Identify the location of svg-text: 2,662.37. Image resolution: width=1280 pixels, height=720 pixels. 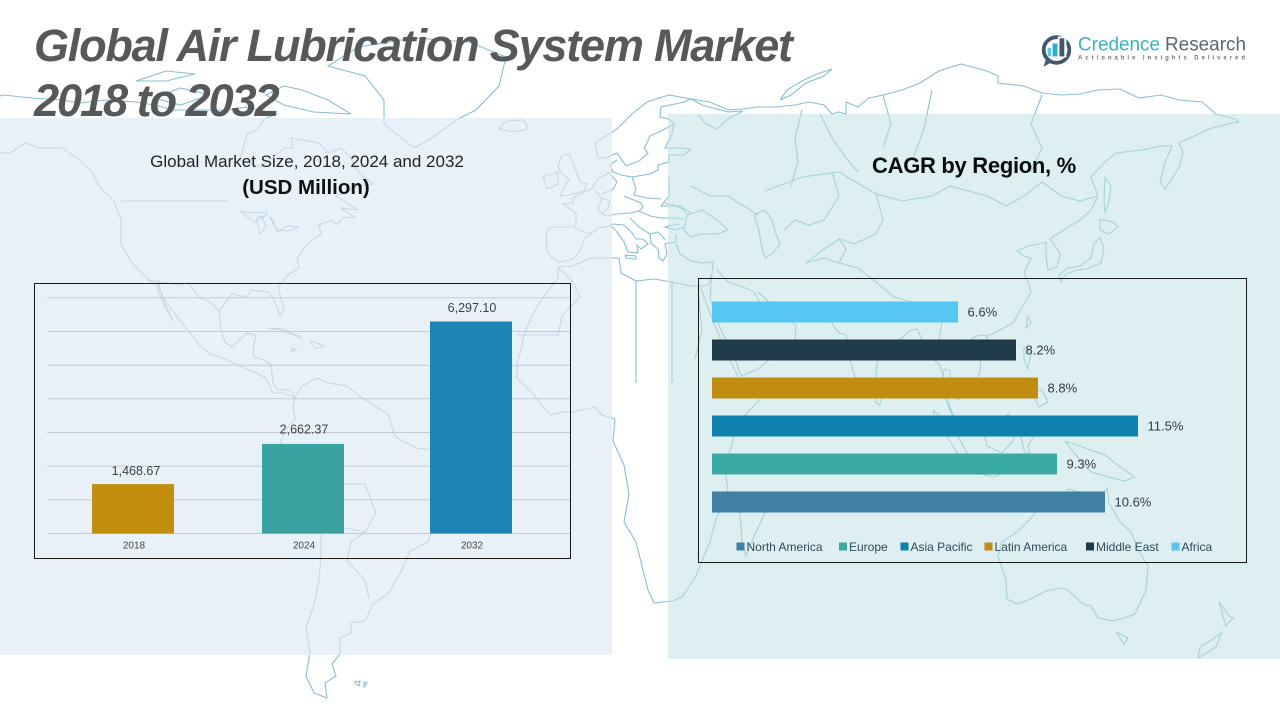
(304, 430).